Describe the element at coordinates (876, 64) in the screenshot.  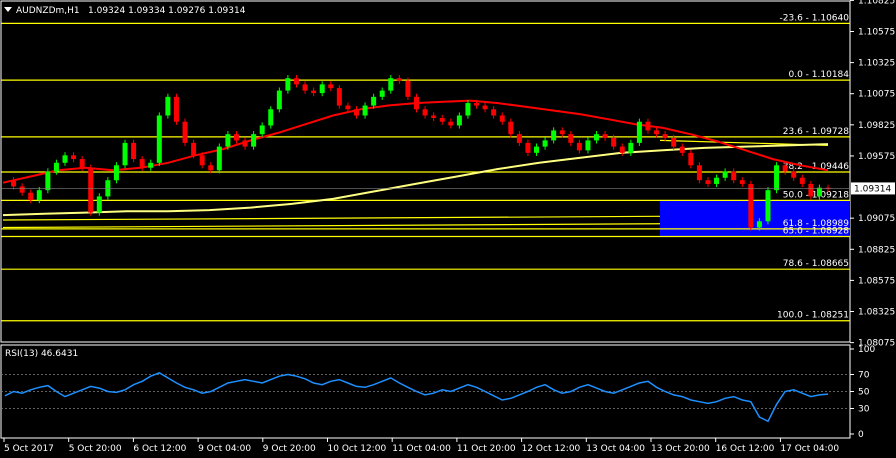
I see `price-tick-label: 1.10325` at that location.